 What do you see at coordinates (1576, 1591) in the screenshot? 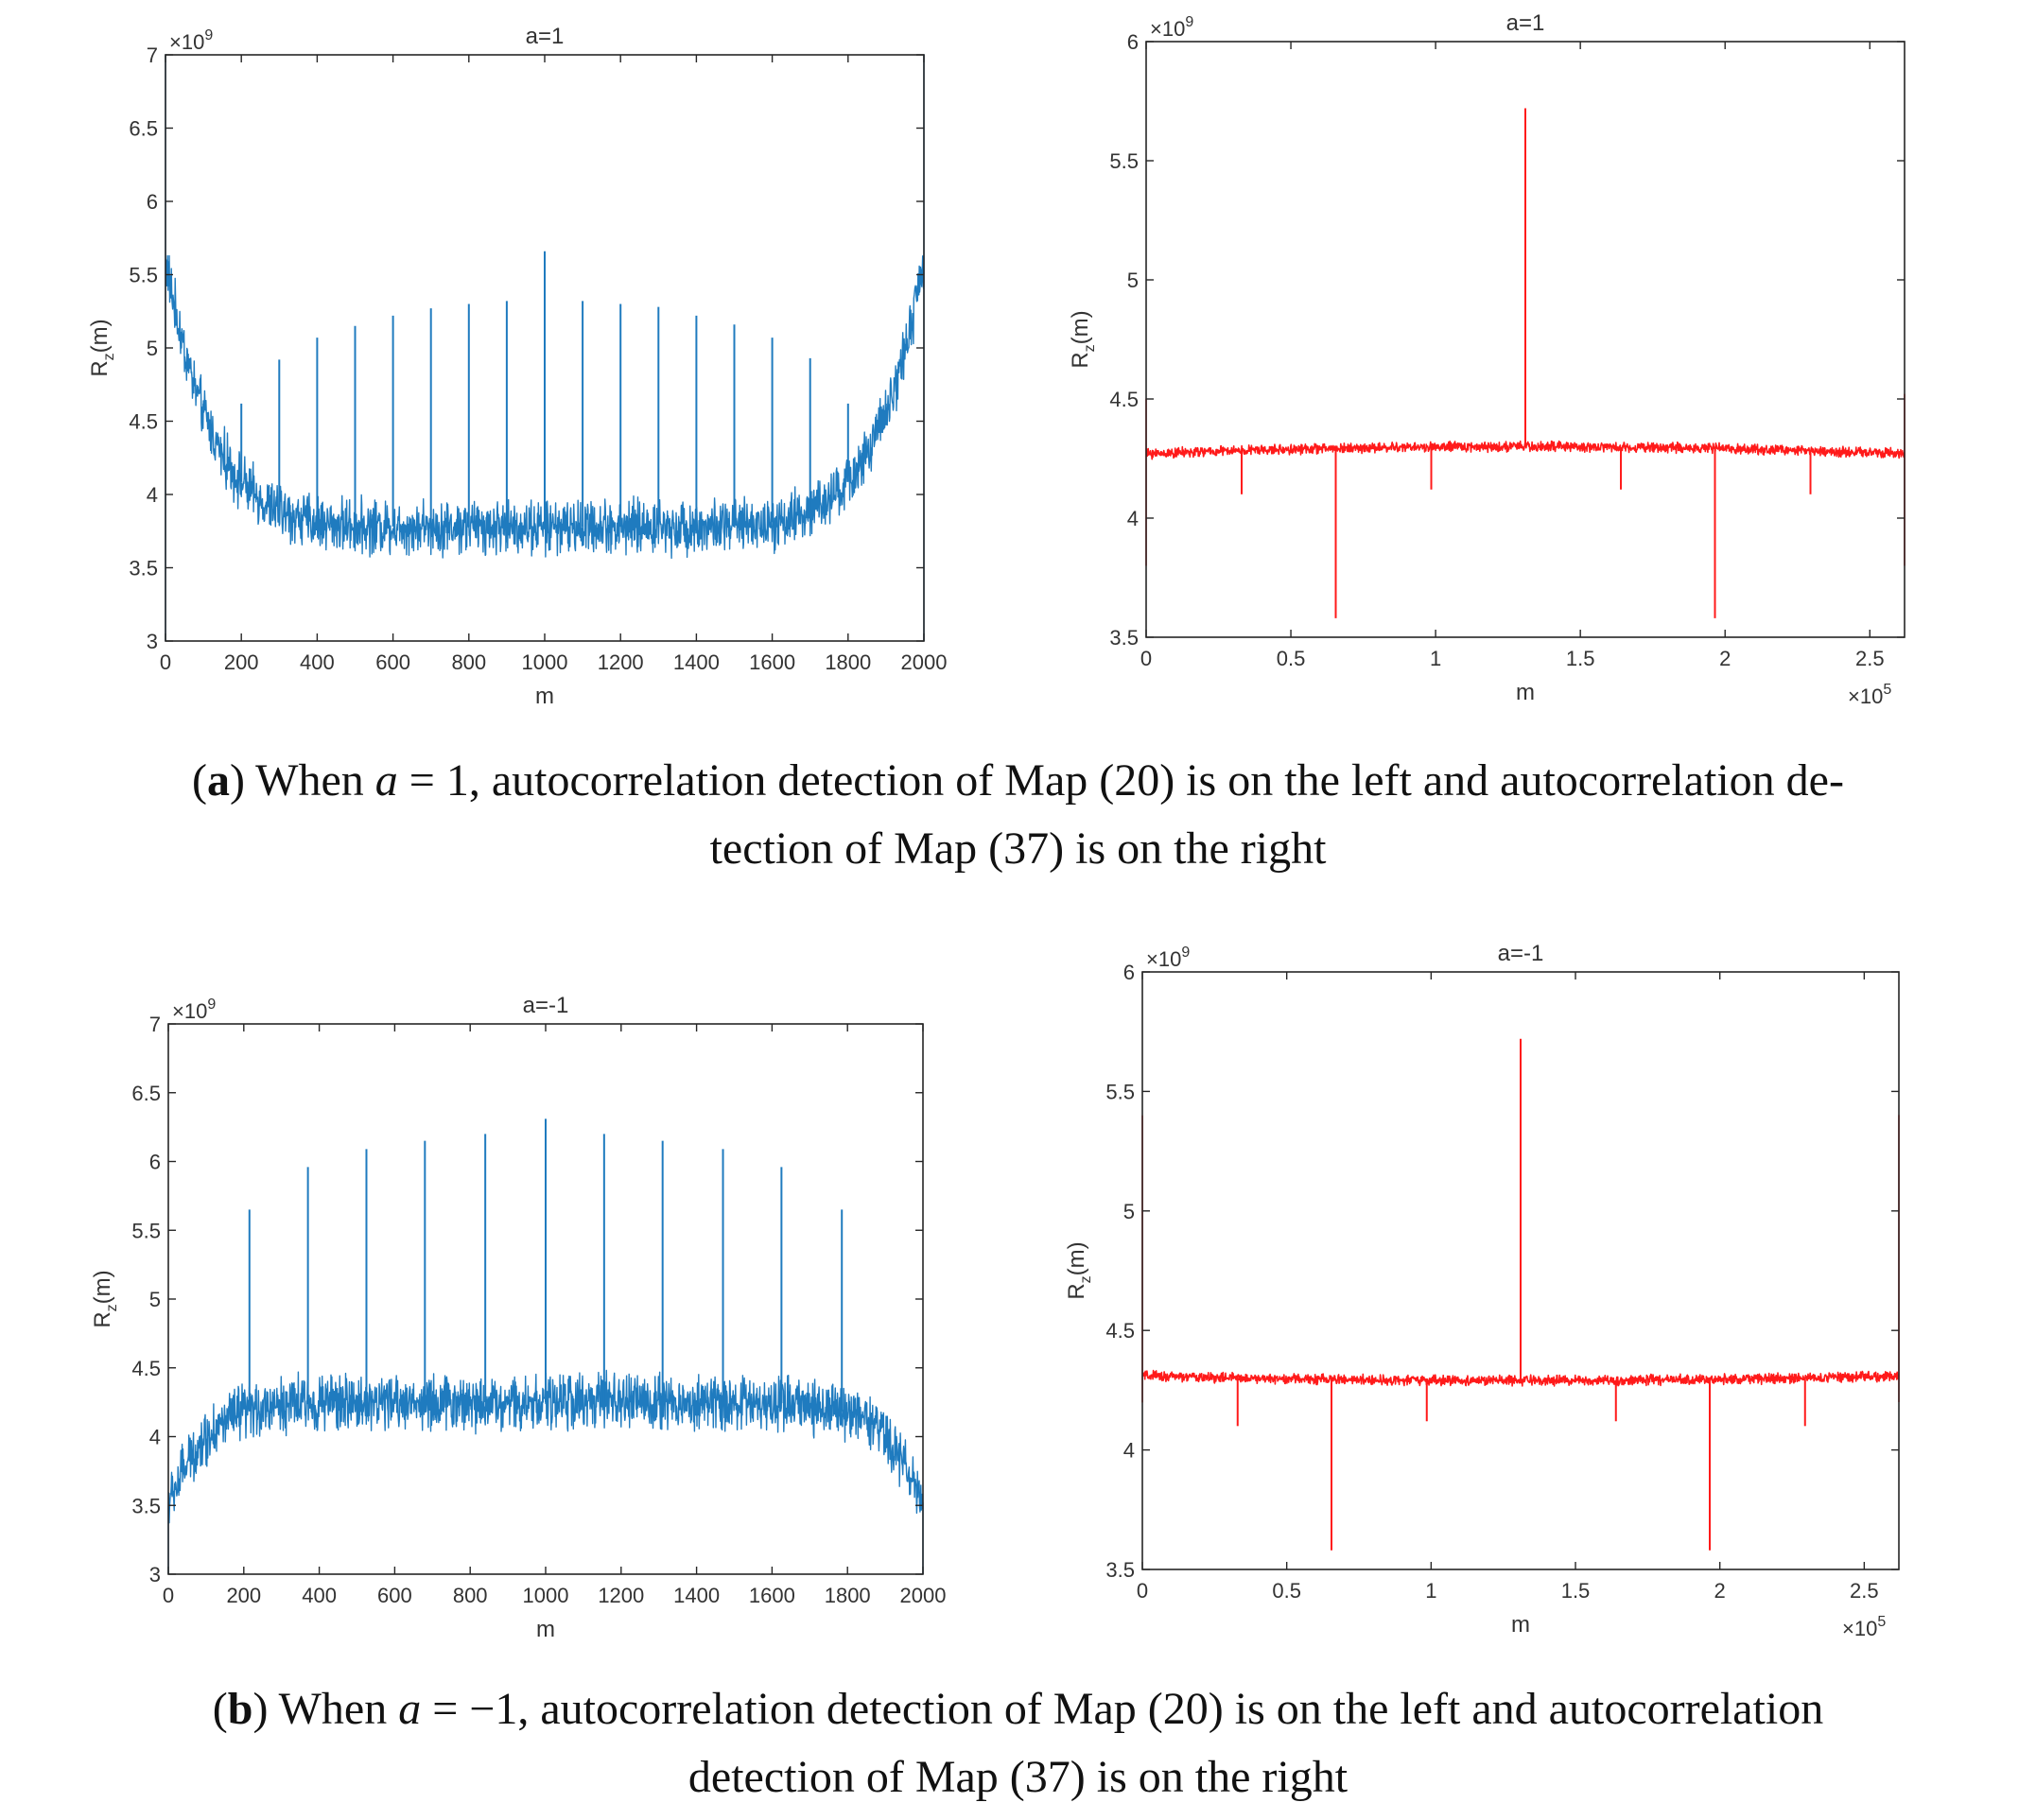
I see `x-tick-label-b-right-3: 1.5` at bounding box center [1576, 1591].